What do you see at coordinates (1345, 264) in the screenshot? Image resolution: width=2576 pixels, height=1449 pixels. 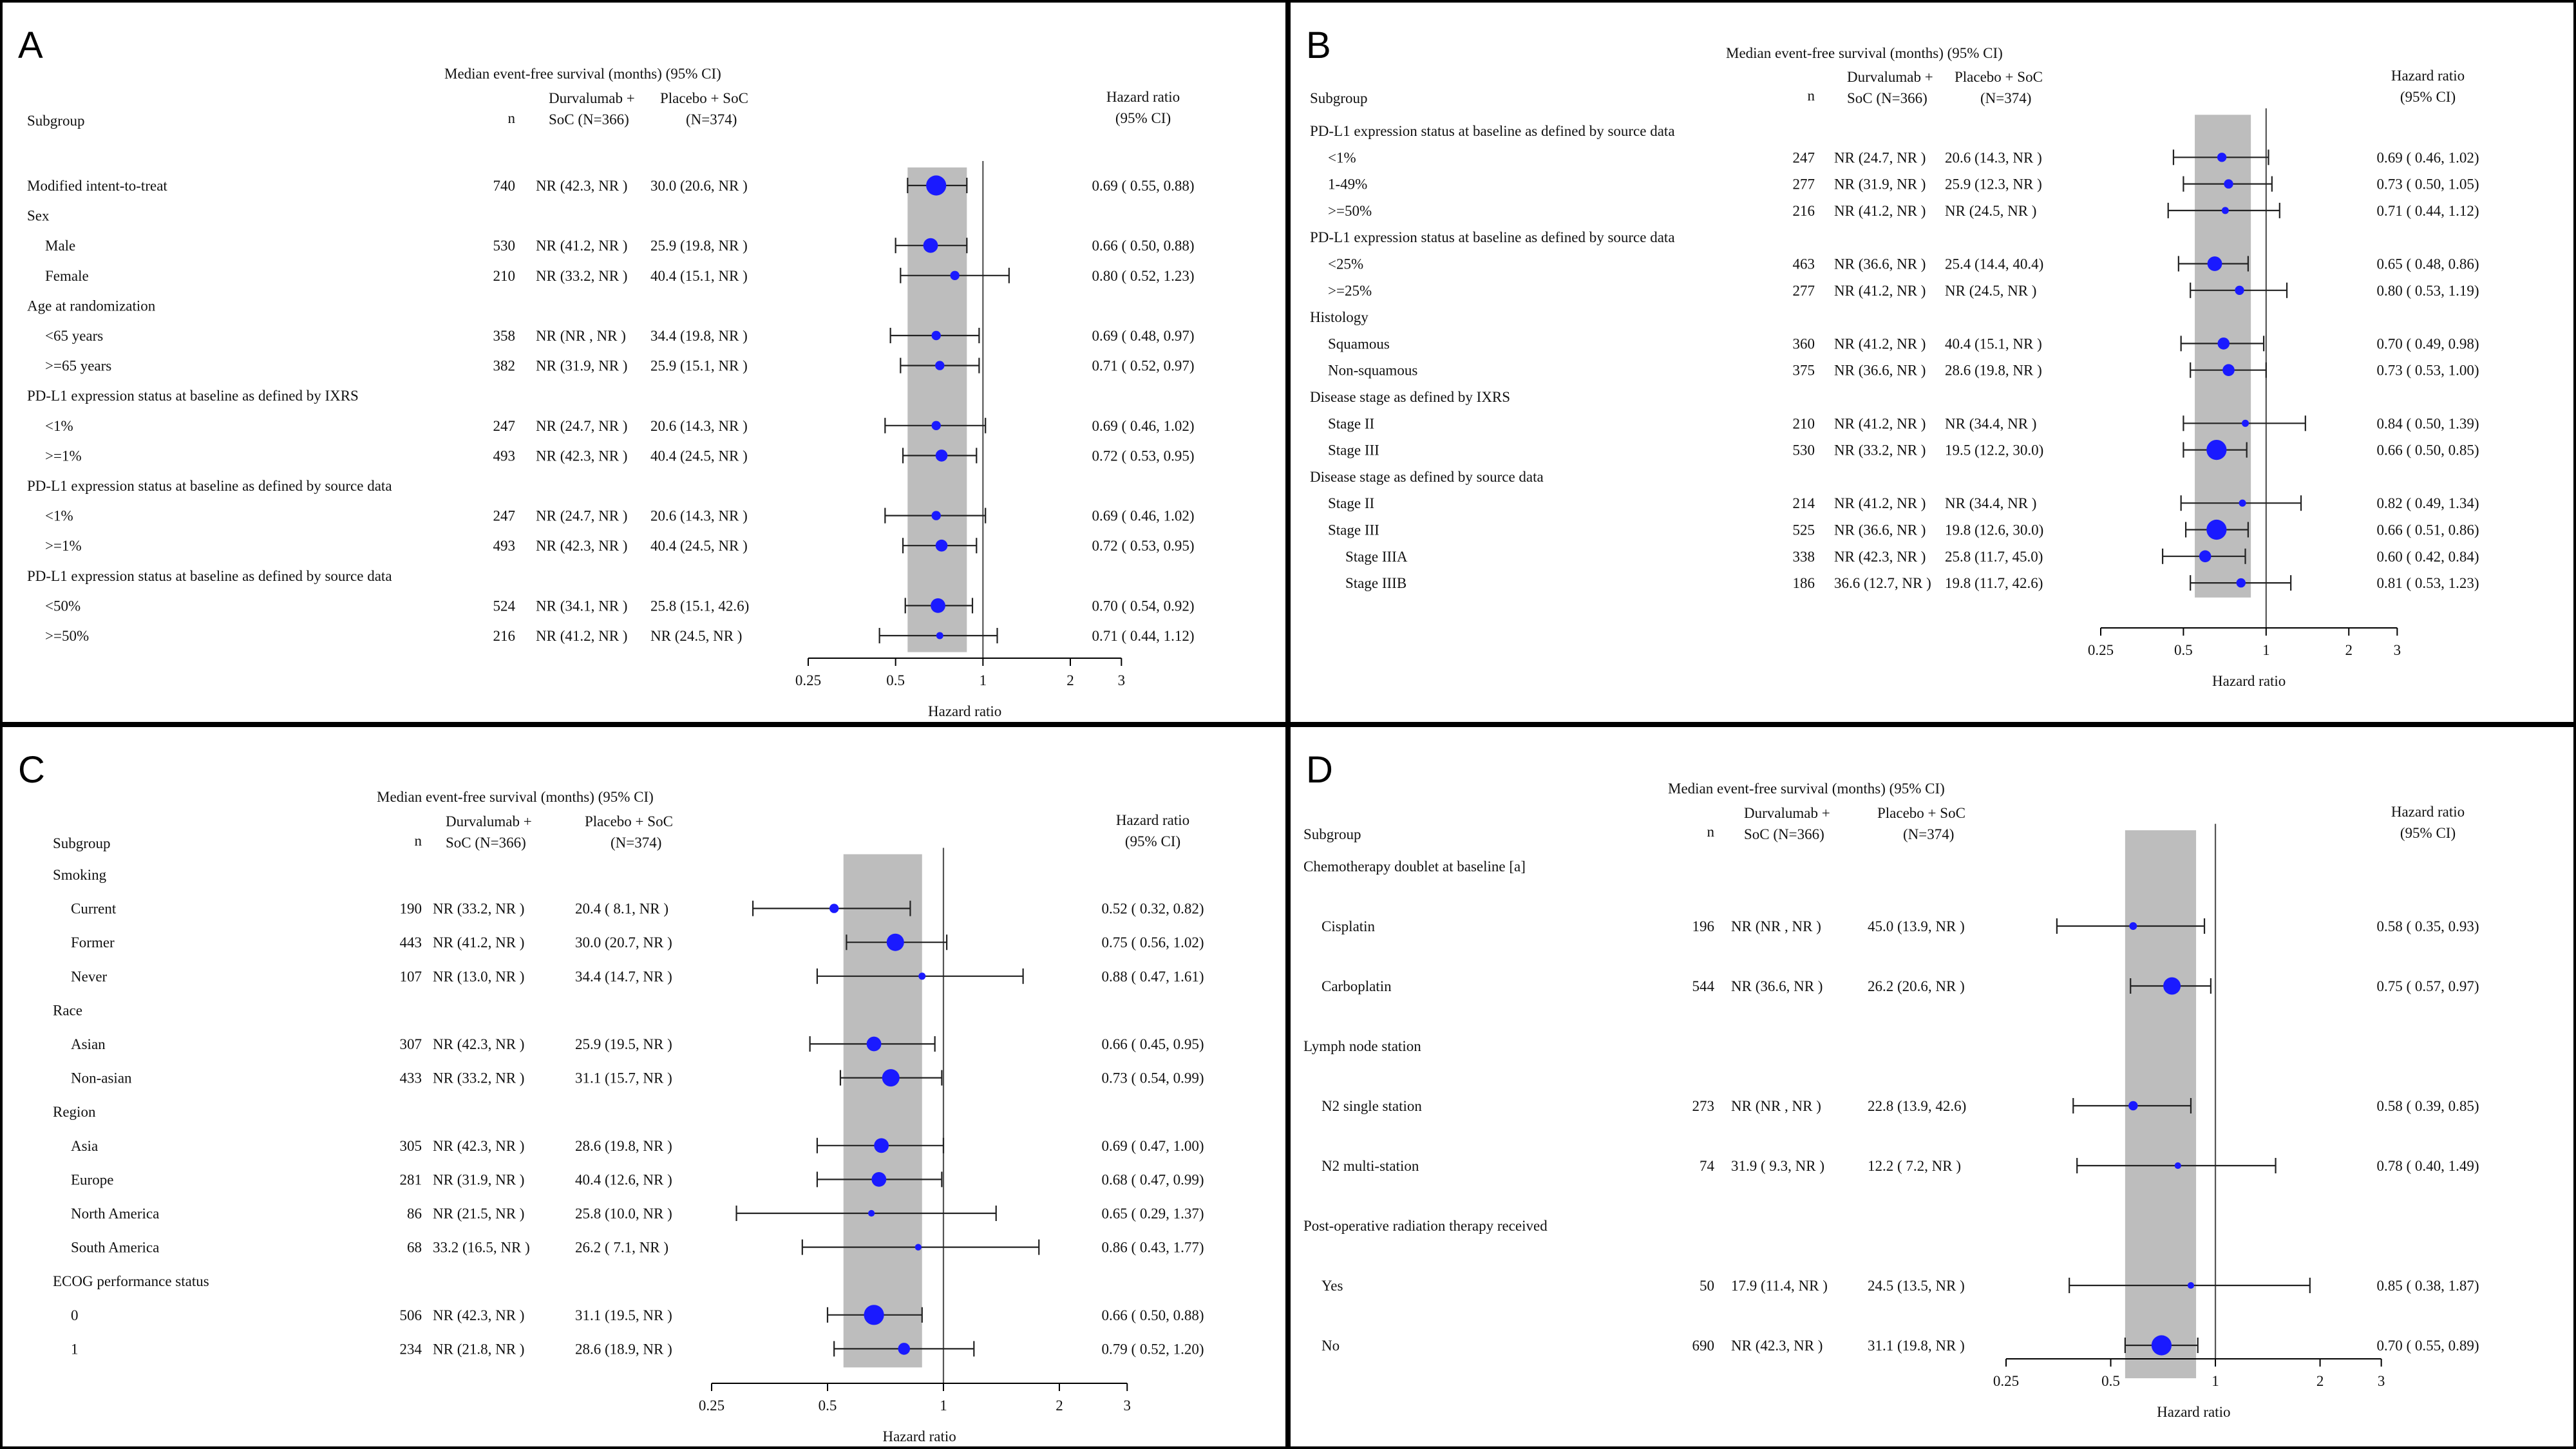 I see `subgroup-label: <25%` at bounding box center [1345, 264].